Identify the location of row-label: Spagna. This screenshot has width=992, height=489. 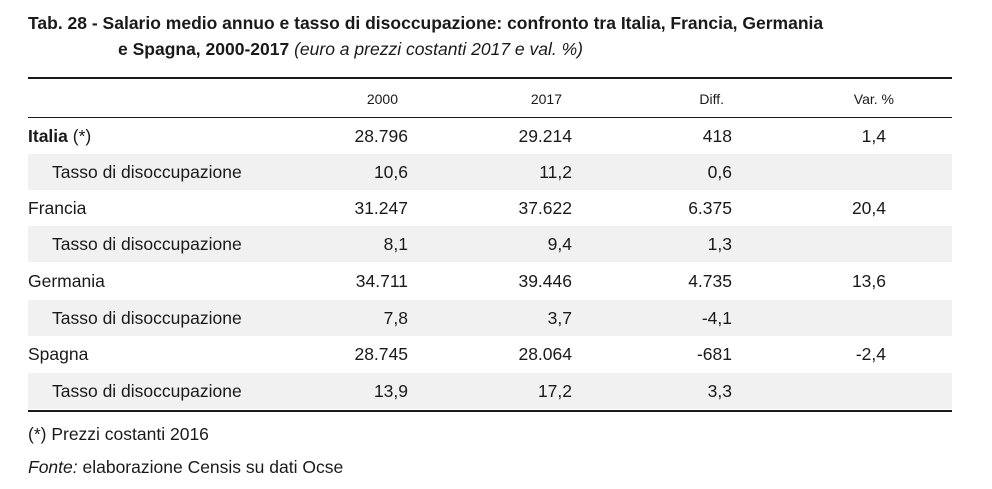
(58, 354).